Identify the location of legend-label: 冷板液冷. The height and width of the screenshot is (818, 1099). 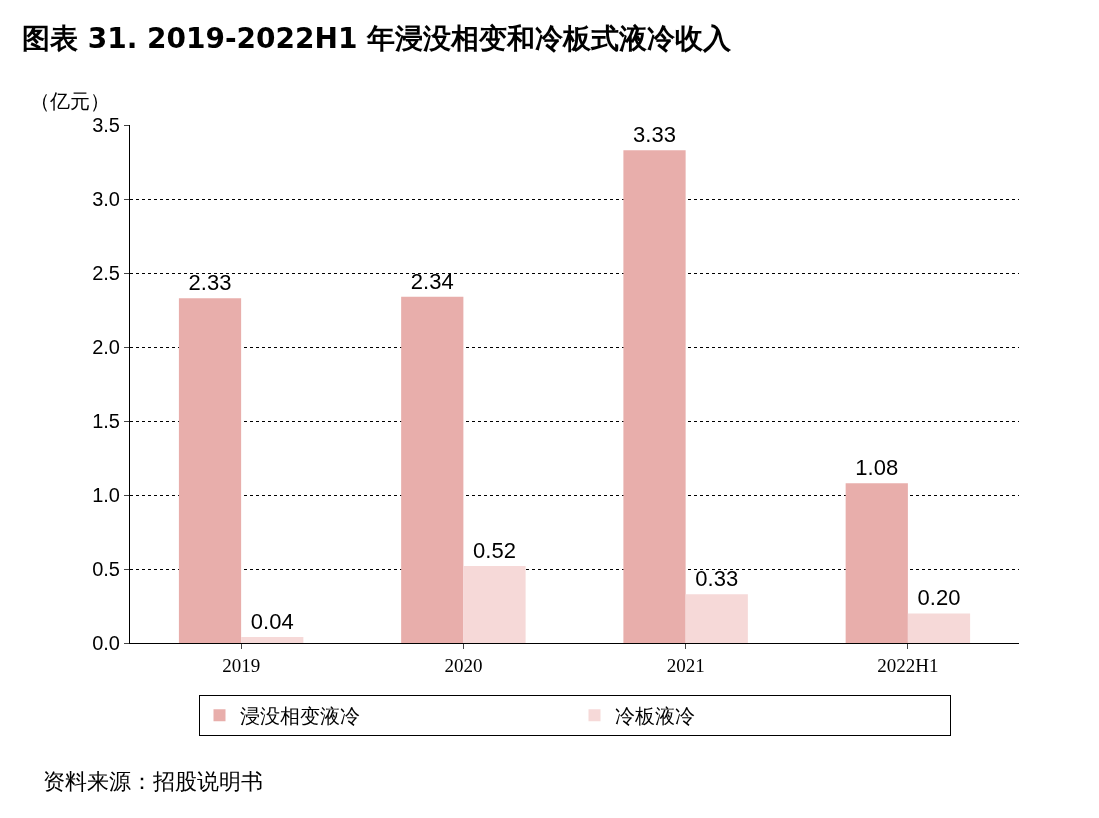
(654, 716).